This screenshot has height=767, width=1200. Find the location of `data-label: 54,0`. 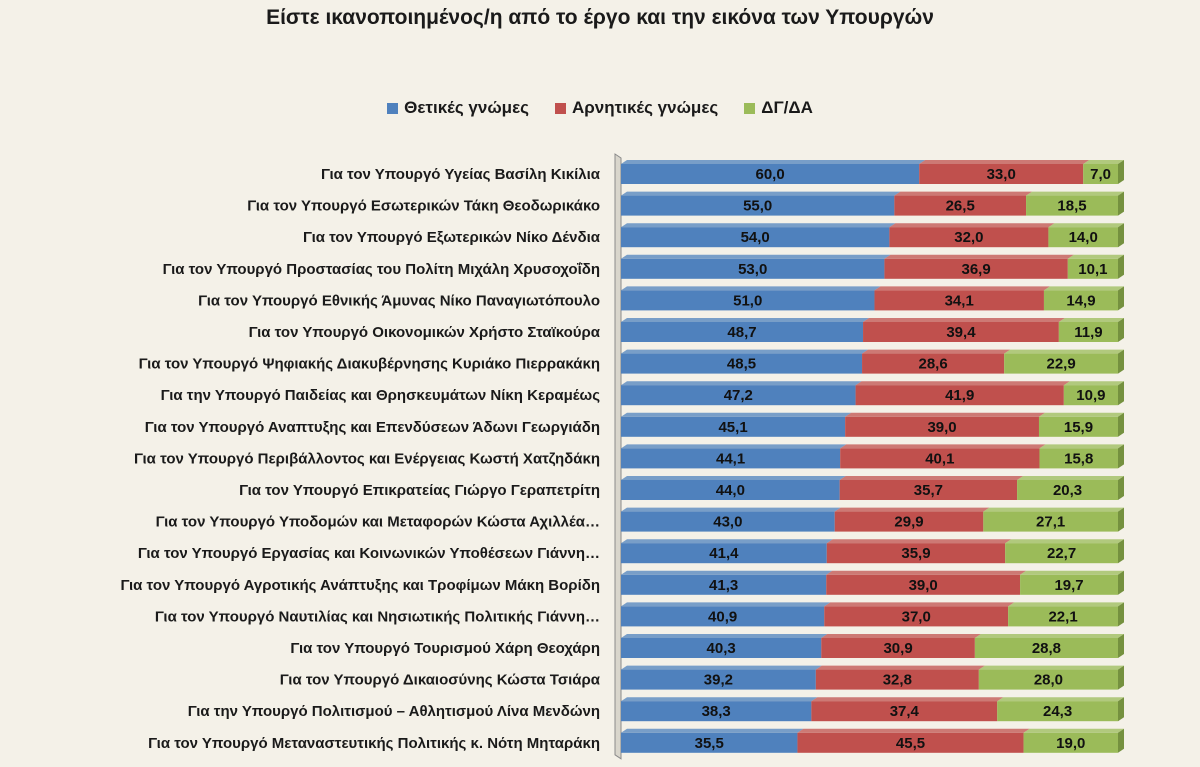

data-label: 54,0 is located at coordinates (755, 237).